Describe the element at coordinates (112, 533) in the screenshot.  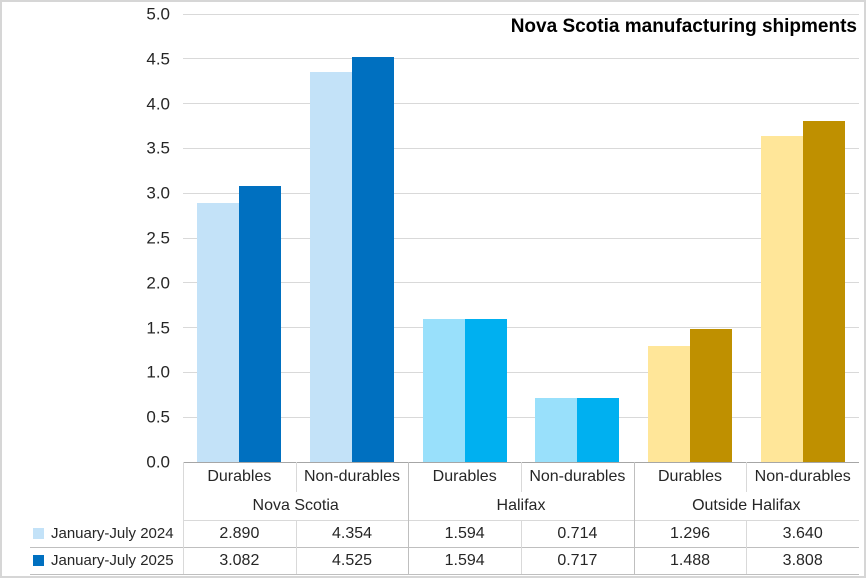
I see `legend-label: January-July 2024` at that location.